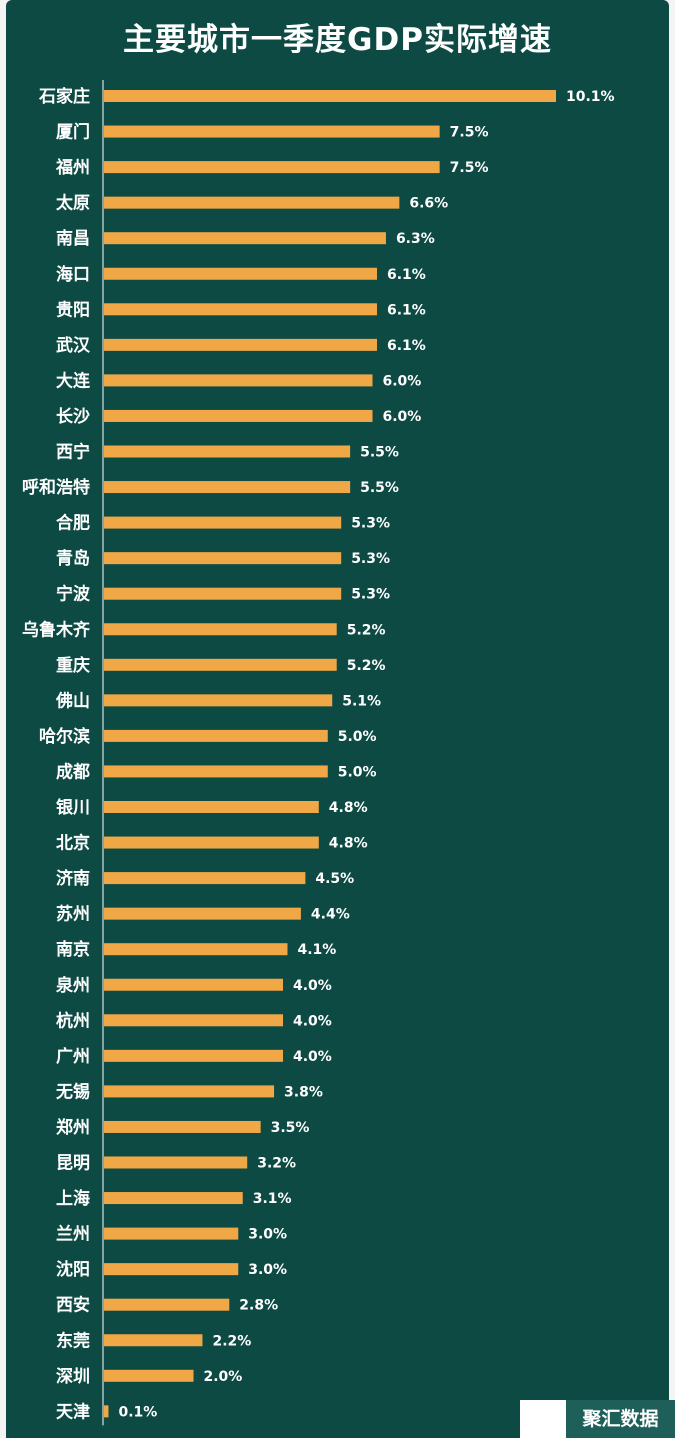 The height and width of the screenshot is (1438, 675). What do you see at coordinates (73, 1340) in the screenshot?
I see `category-label: 东莞` at bounding box center [73, 1340].